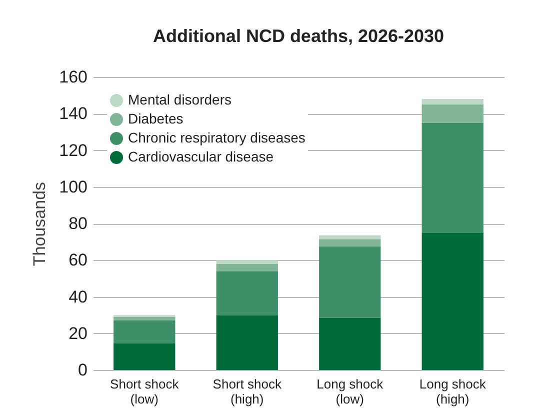  Describe the element at coordinates (156, 118) in the screenshot. I see `legend-label: Diabetes` at that location.